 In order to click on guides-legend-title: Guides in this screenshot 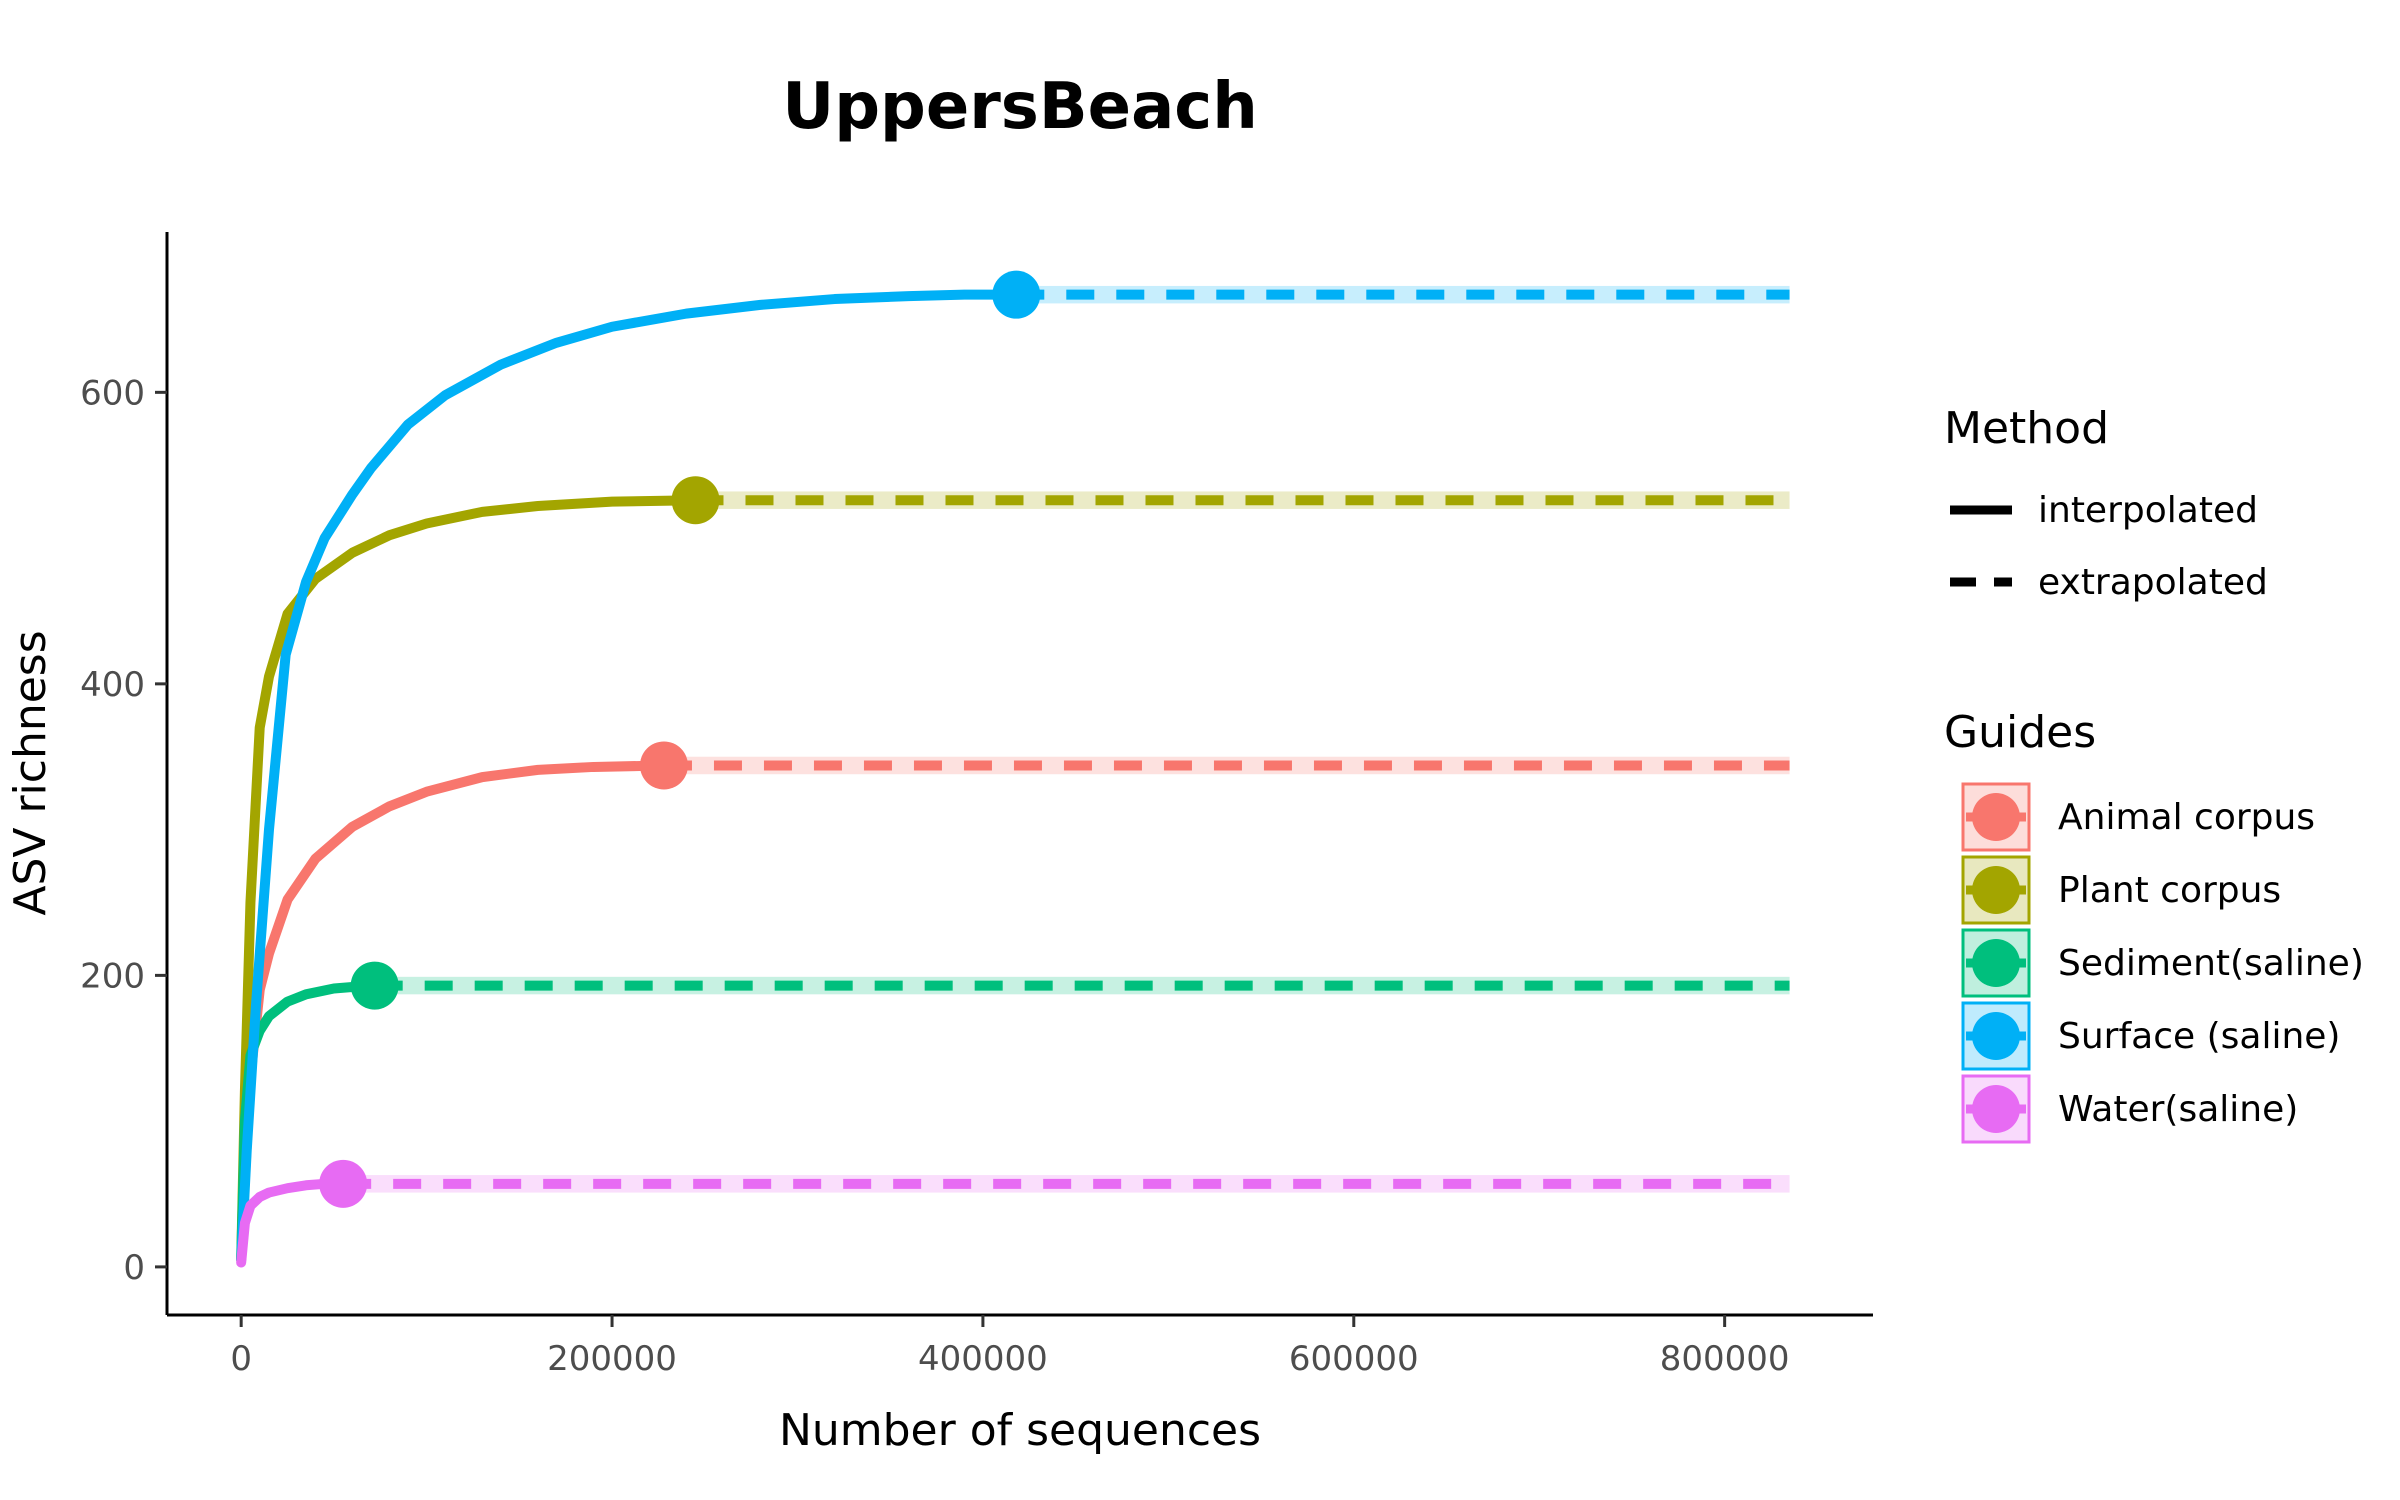, I will do `click(2020, 732)`.